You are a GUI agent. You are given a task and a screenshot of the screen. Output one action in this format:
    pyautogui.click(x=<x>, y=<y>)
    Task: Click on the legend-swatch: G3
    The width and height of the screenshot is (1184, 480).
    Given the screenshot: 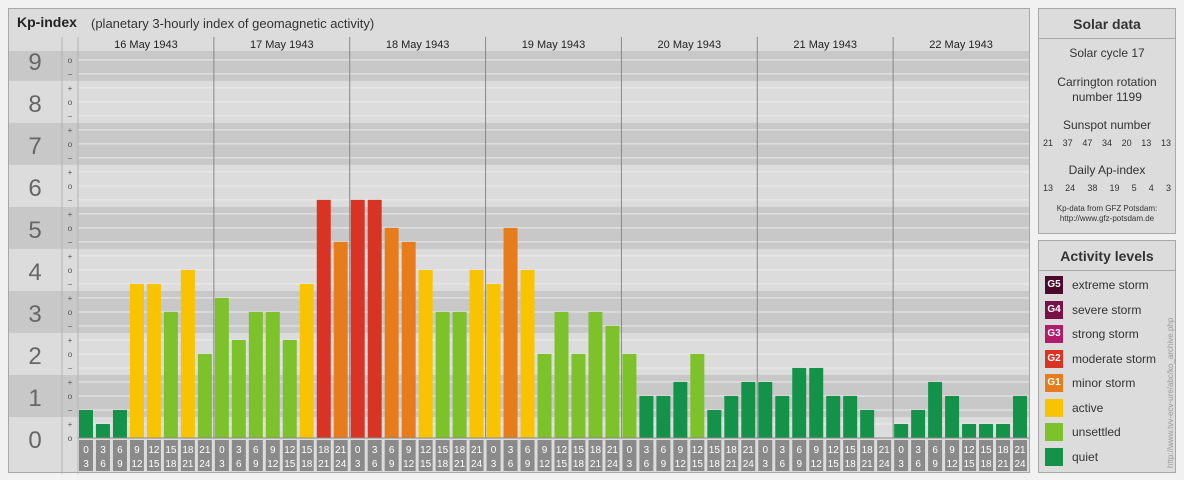 What is the action you would take?
    pyautogui.click(x=1054, y=334)
    